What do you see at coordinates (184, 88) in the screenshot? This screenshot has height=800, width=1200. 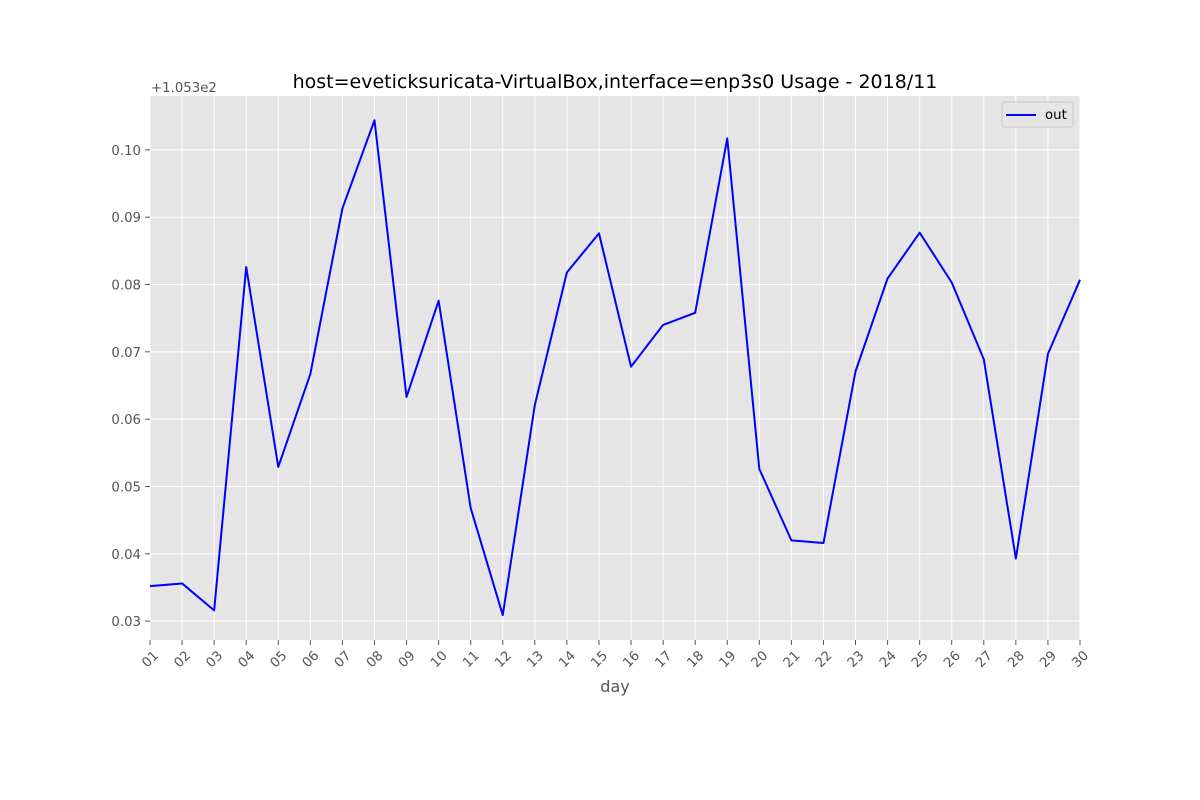 I see `y-axis-offset-label: +1.053e2` at bounding box center [184, 88].